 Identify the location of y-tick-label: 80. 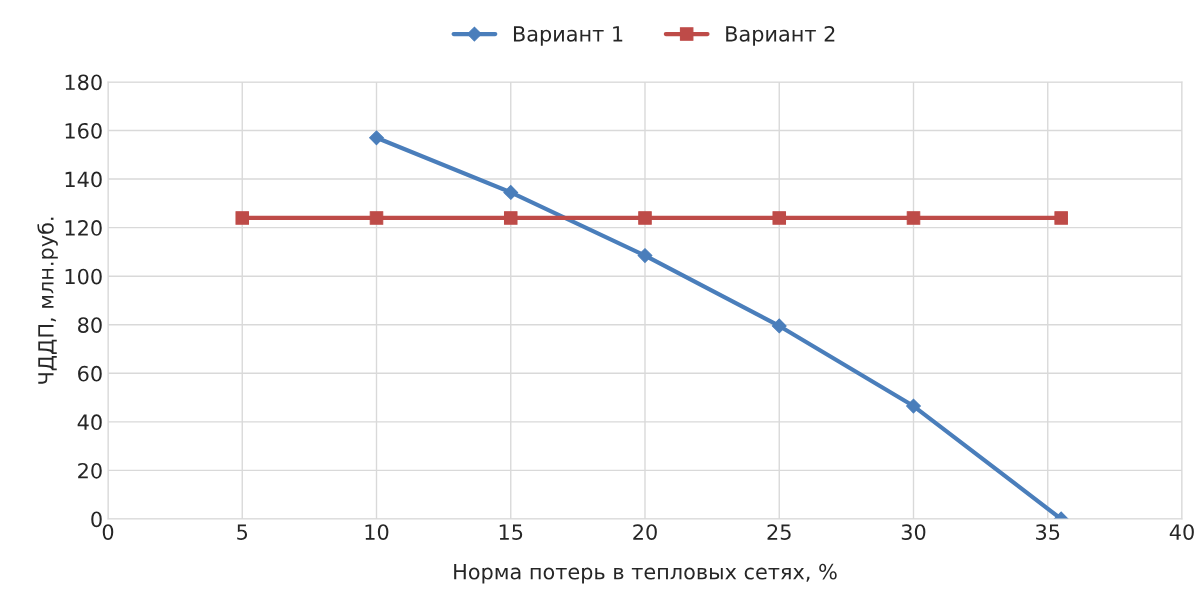
(90, 325).